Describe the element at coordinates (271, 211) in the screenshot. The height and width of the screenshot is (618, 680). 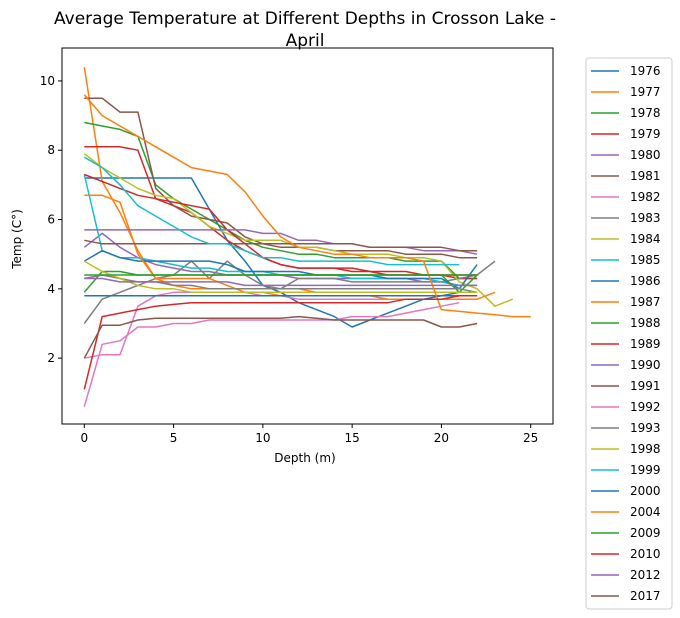
I see `series-line-1999` at that location.